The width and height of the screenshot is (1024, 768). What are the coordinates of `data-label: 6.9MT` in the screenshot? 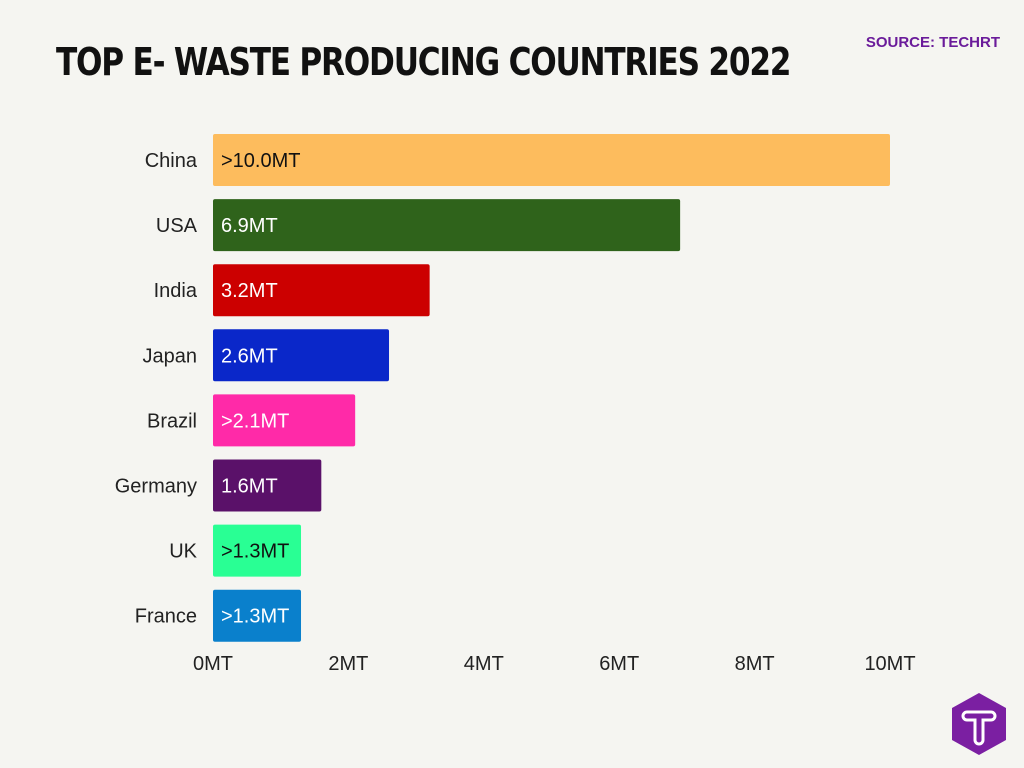 It's located at (249, 226).